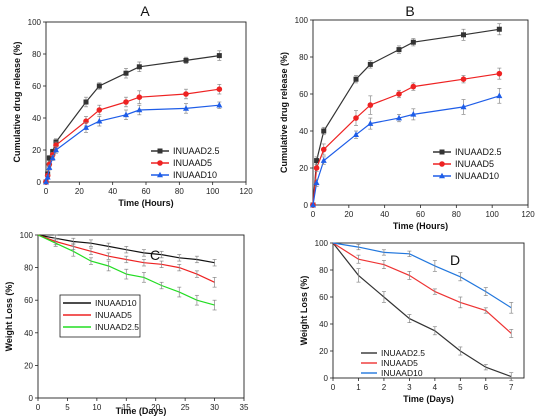 This screenshot has height=418, width=550. Describe the element at coordinates (145, 11) in the screenshot. I see `panel-title: A` at that location.